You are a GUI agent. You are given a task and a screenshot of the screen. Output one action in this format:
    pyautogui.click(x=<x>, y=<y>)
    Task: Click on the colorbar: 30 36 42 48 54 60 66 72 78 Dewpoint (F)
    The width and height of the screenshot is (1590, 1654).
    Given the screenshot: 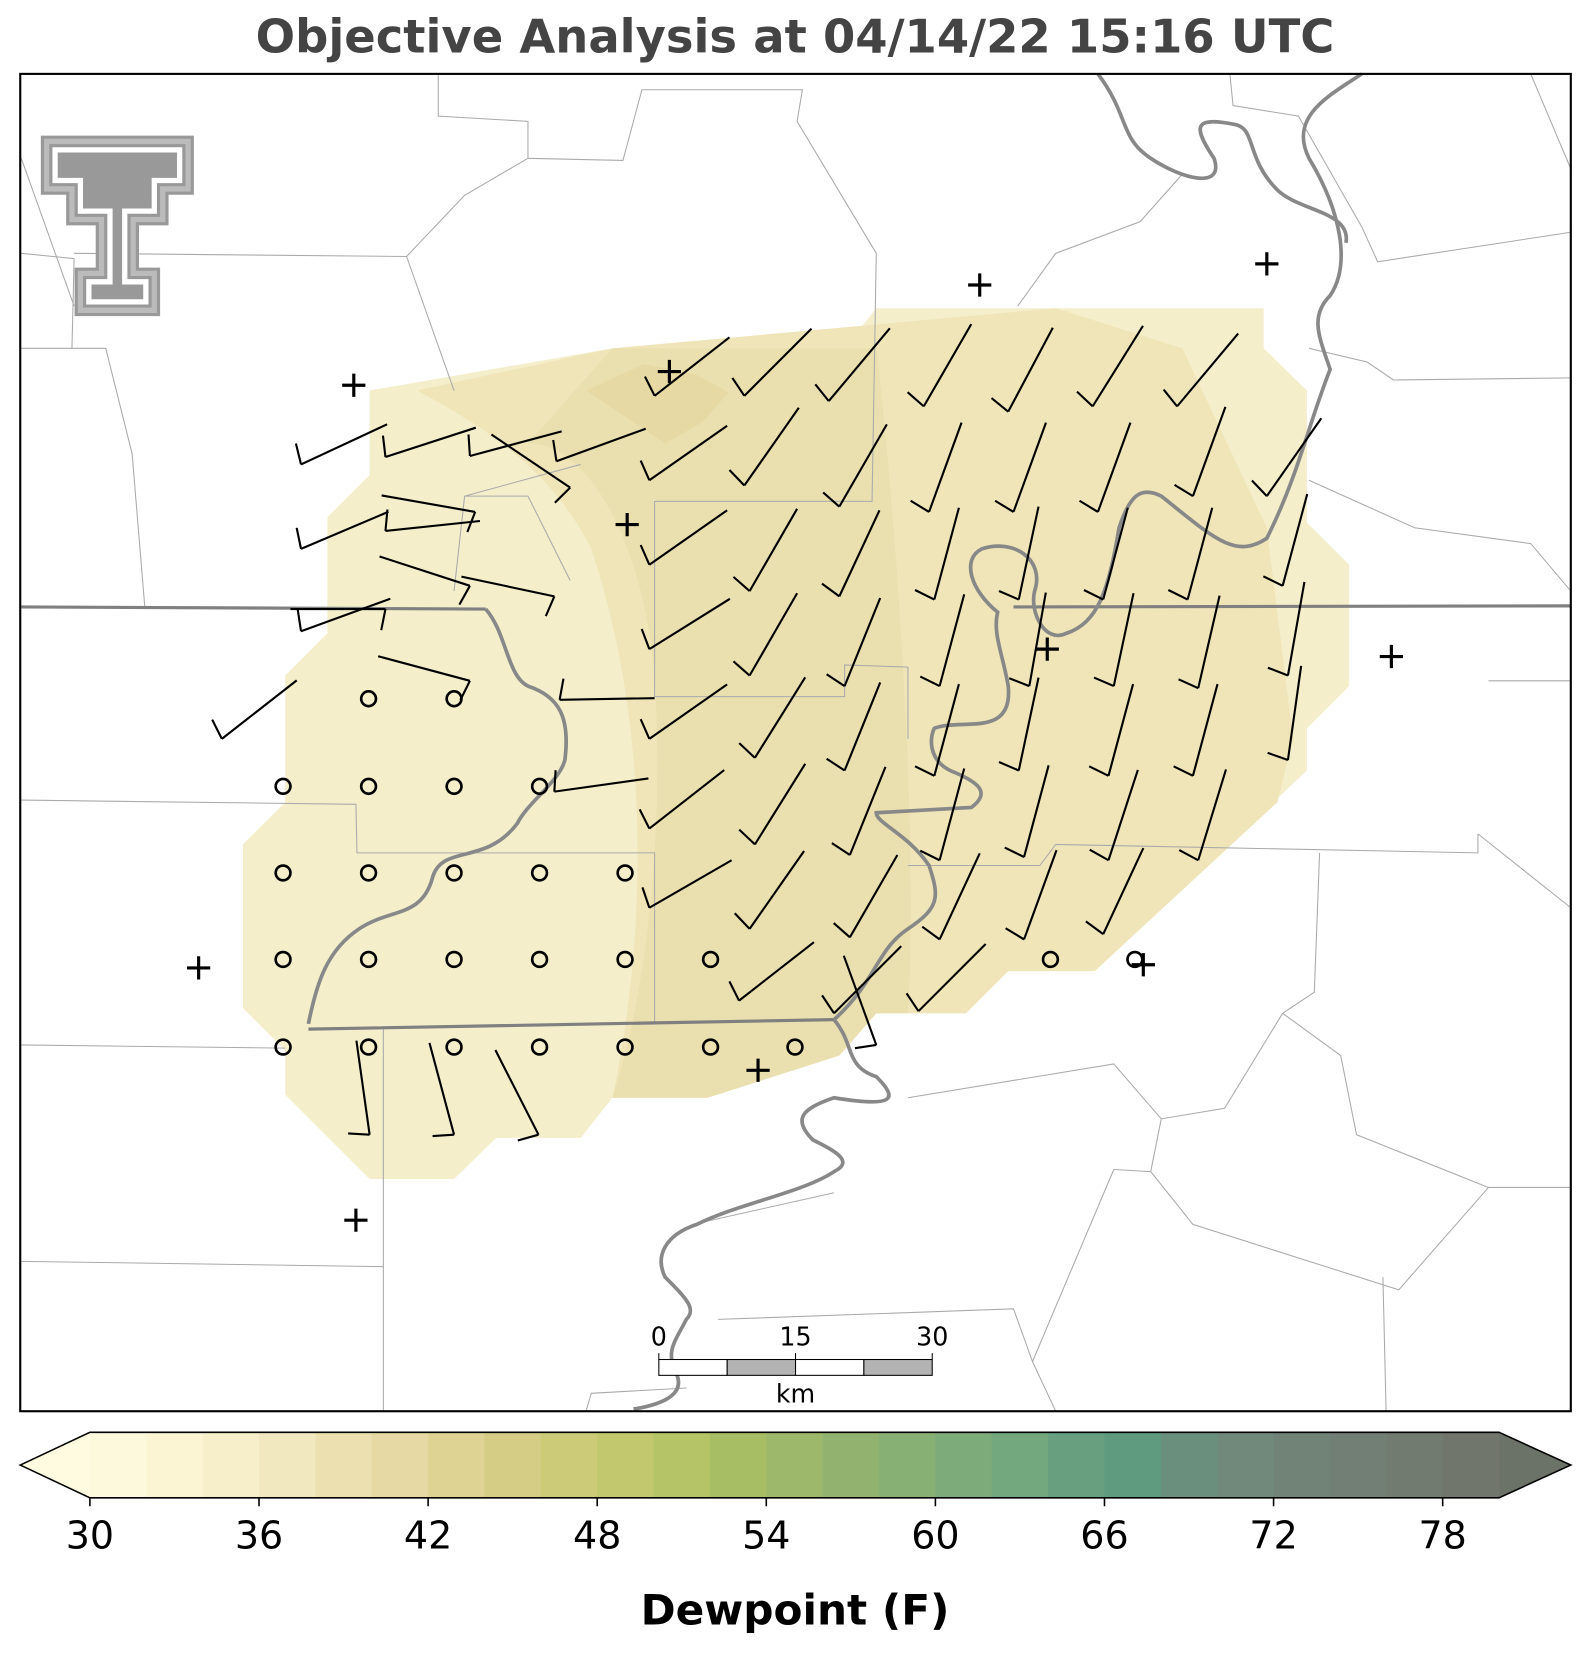 What is the action you would take?
    pyautogui.click(x=795, y=1532)
    